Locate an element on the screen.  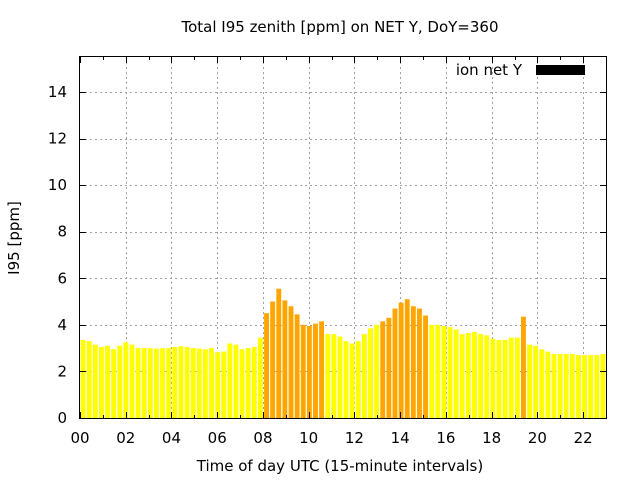
y-tick-label: 4 is located at coordinates (62, 325).